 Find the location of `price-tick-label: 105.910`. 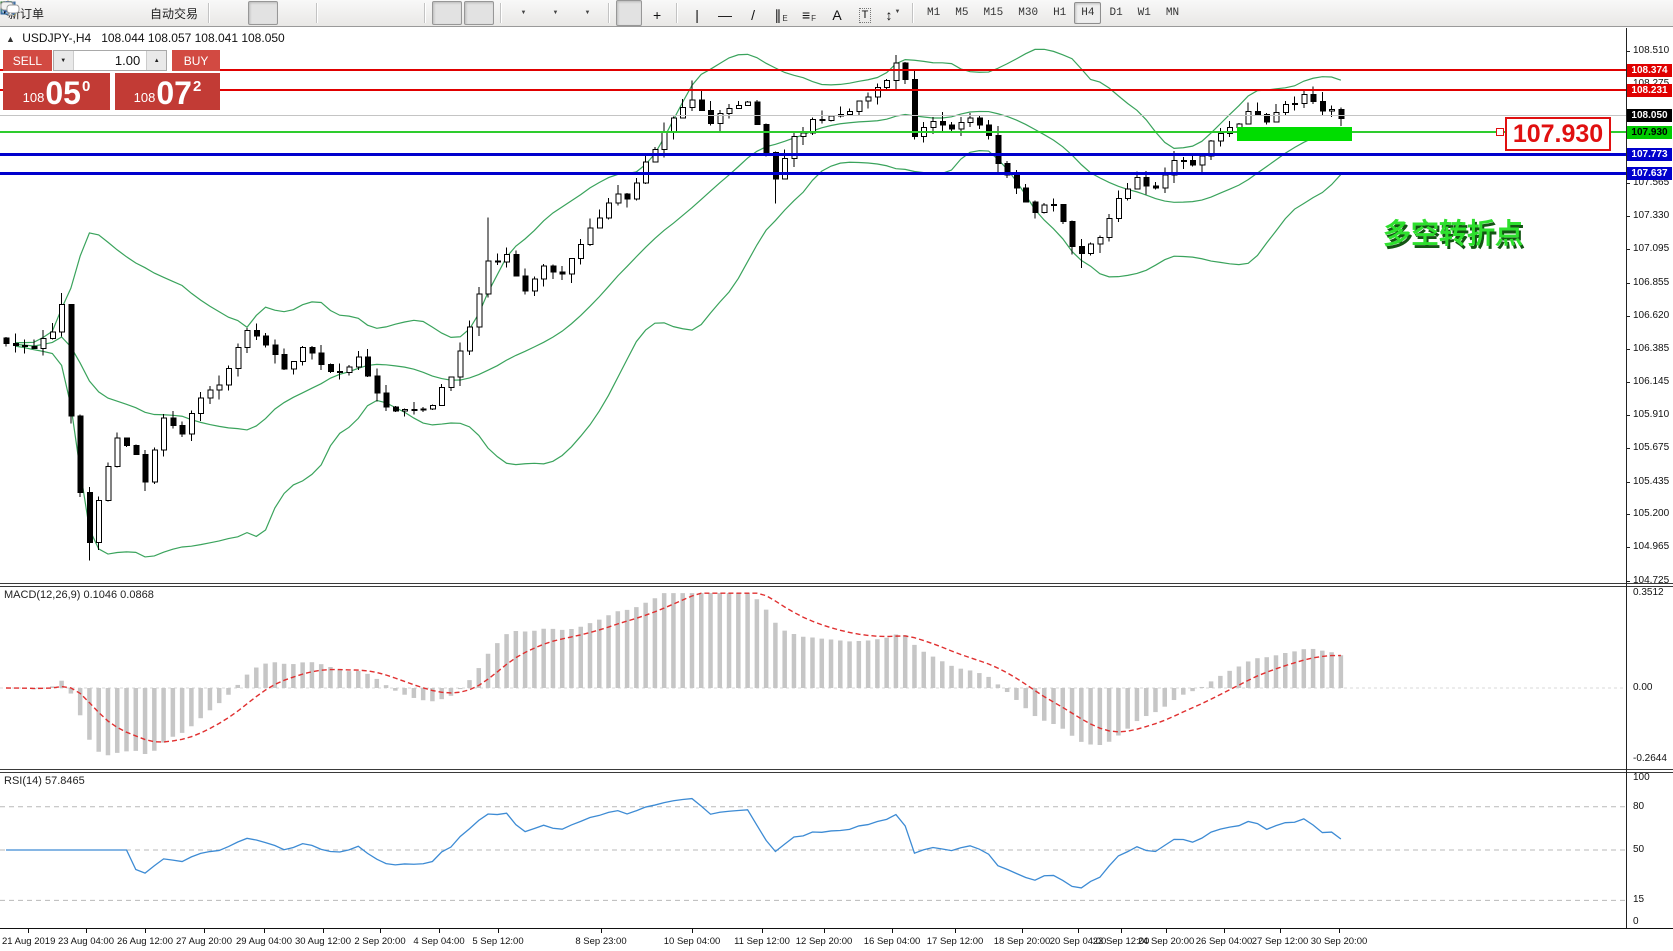

price-tick-label: 105.910 is located at coordinates (1651, 414).